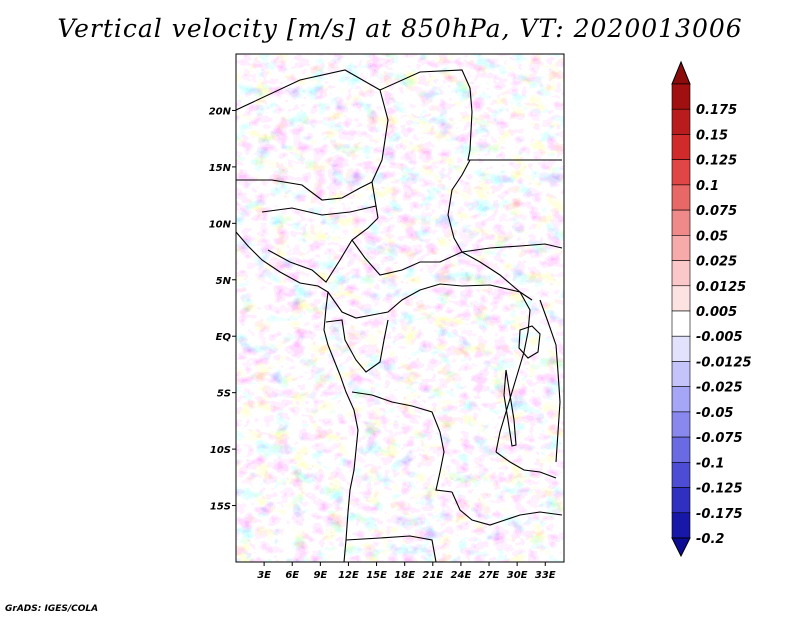  I want to click on x-tick-label-5: 18E, so click(404, 575).